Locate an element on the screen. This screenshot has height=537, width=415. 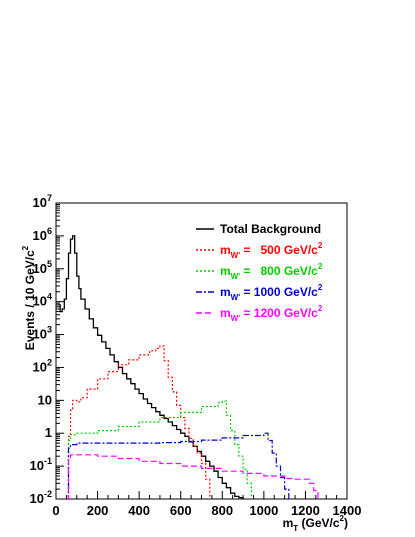
x-tick-label-7: 1400 is located at coordinates (347, 510).